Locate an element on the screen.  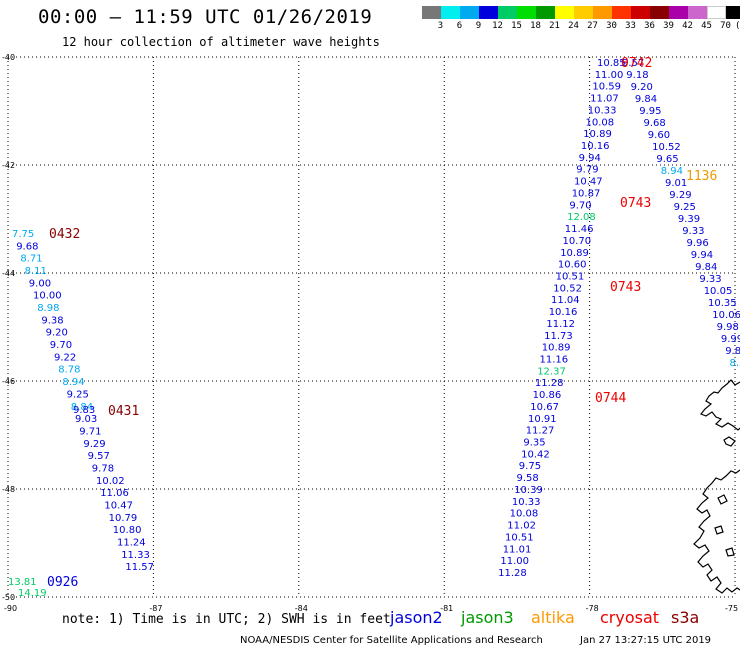
wave-height-label: 9.33 is located at coordinates (710, 279).